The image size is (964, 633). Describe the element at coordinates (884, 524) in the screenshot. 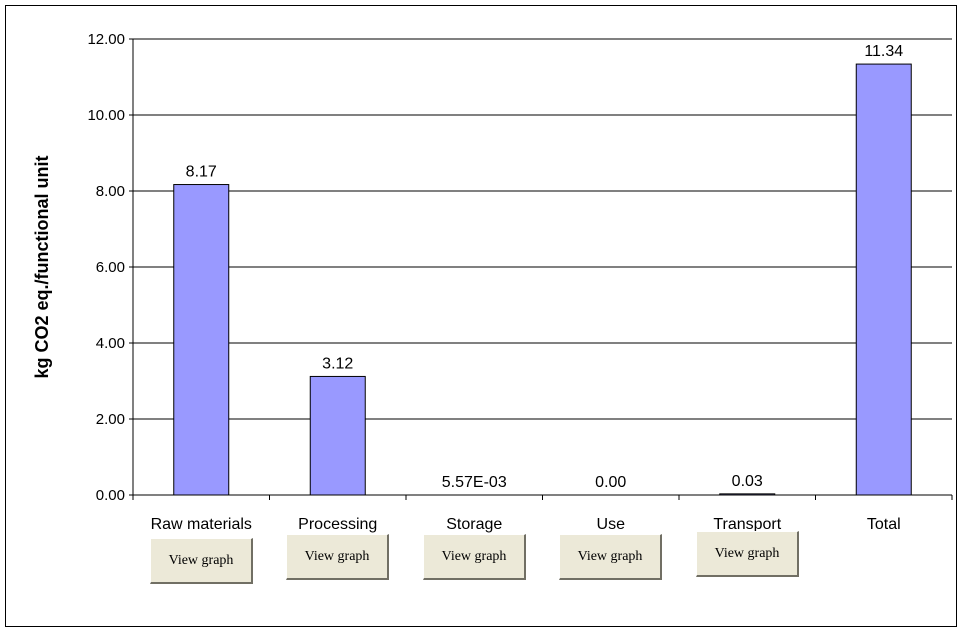

I see `x-tick-label: Total` at that location.